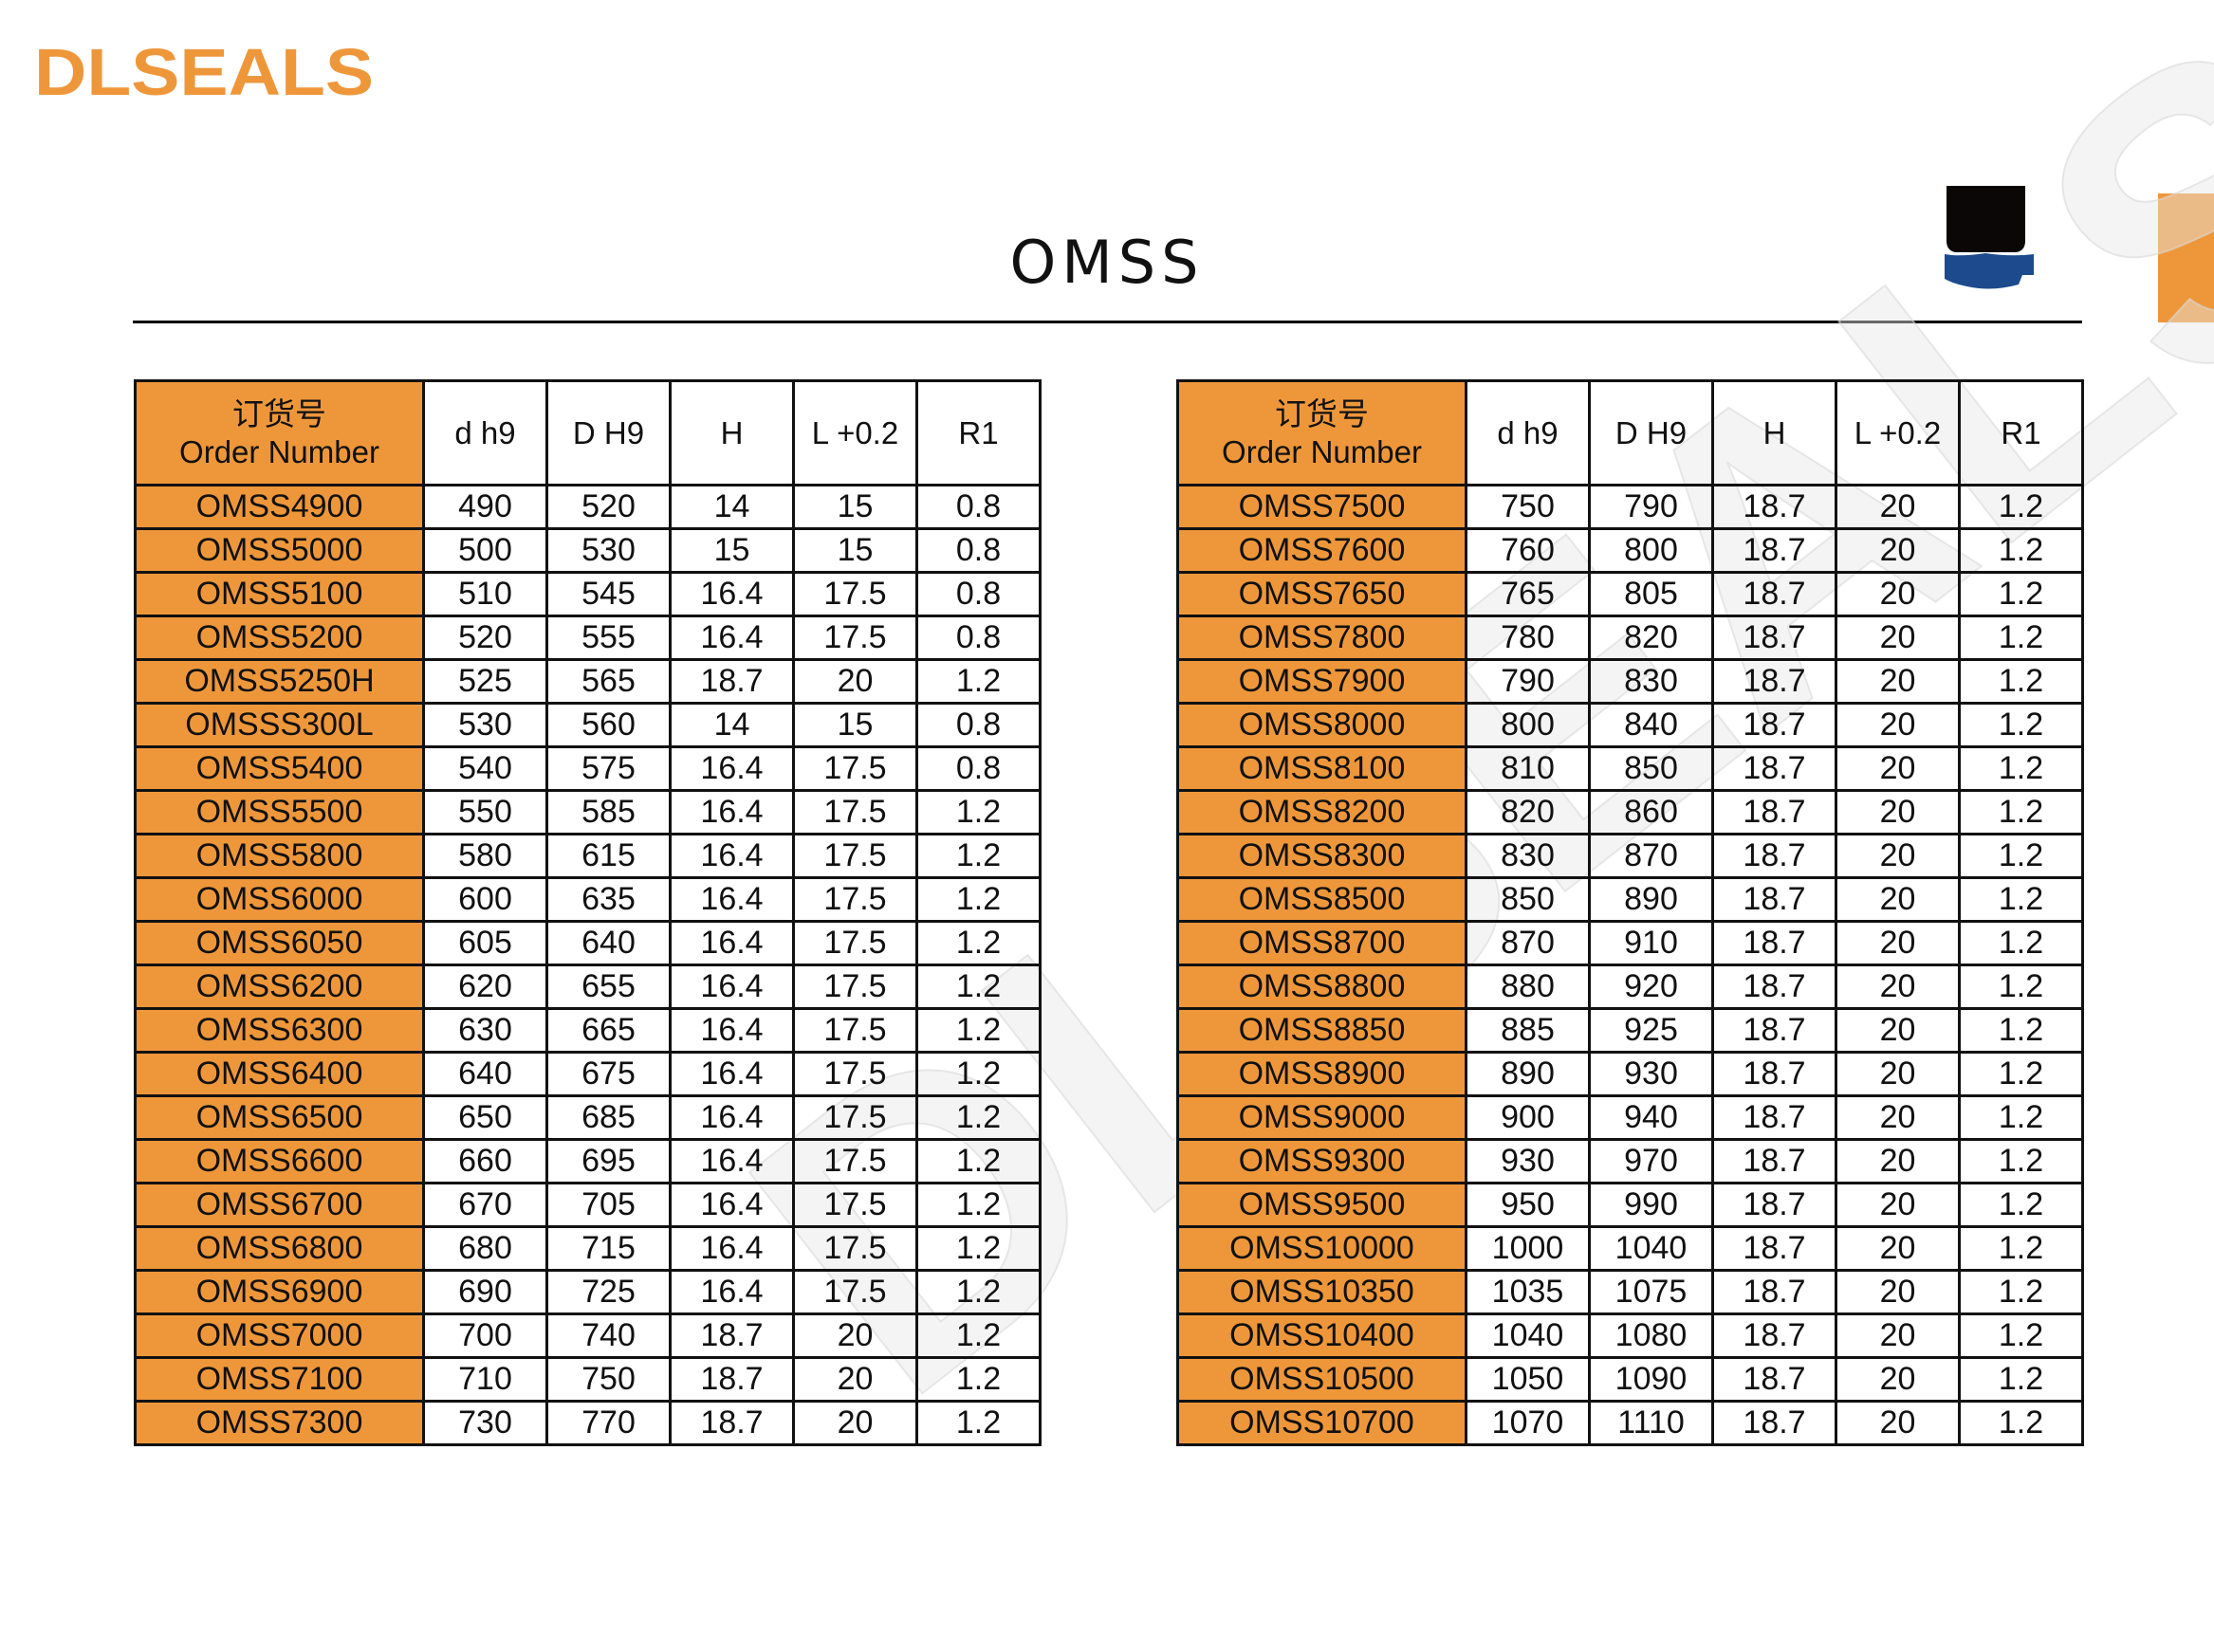 This screenshot has width=2214, height=1652. I want to click on table-row: OMSS6050 605 640 16.4 17.5 1.2, so click(588, 943).